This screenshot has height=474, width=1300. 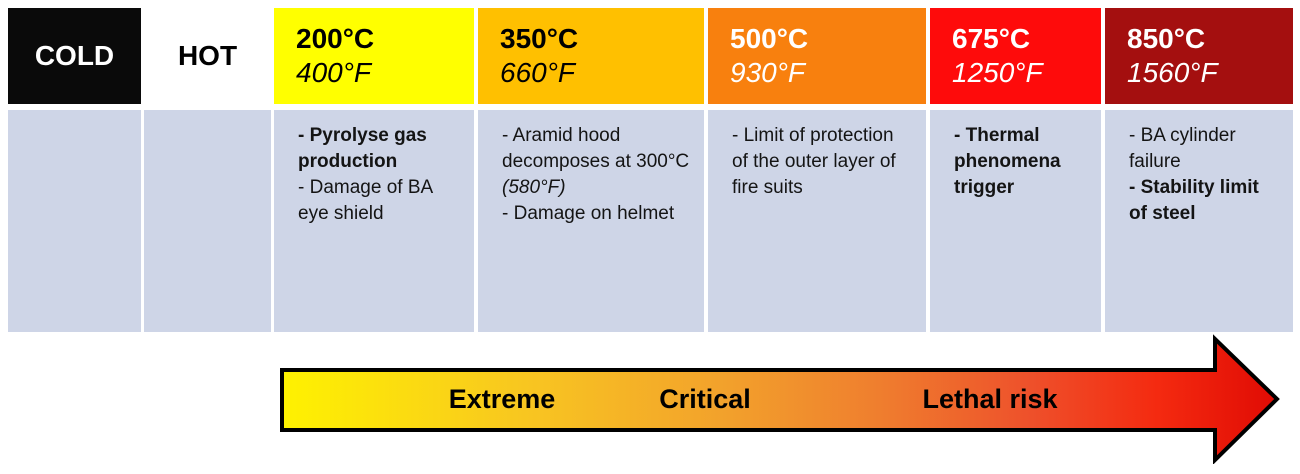 What do you see at coordinates (991, 38) in the screenshot?
I see `header-675c-celsius: 675°C` at bounding box center [991, 38].